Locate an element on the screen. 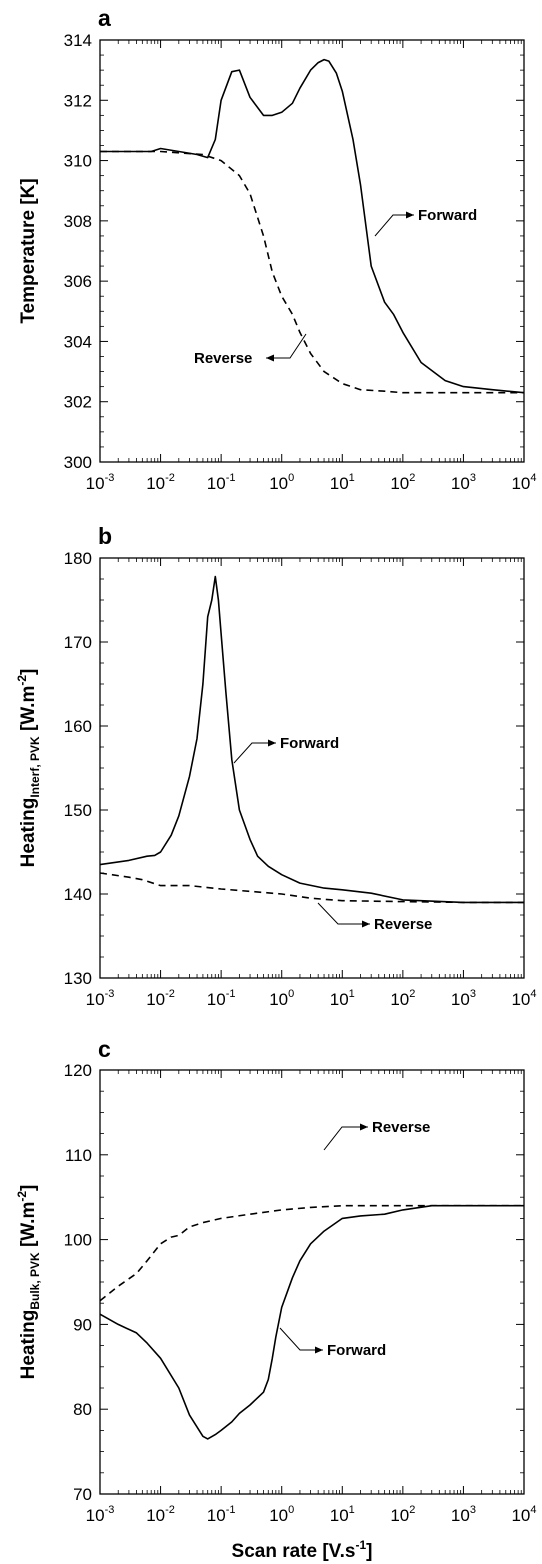 This screenshot has height=1564, width=542. y-tick-label: 312 is located at coordinates (78, 100).